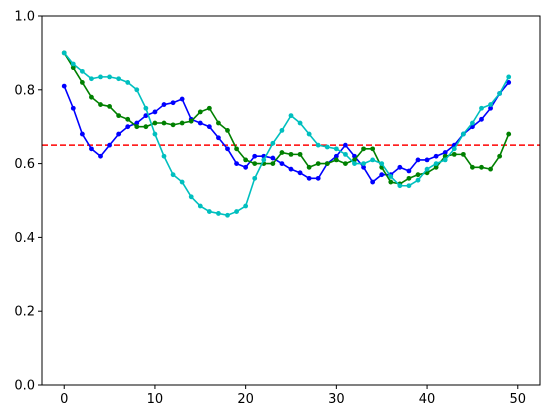  Describe the element at coordinates (24, 238) in the screenshot. I see `y-tick-label: 0.4` at that location.